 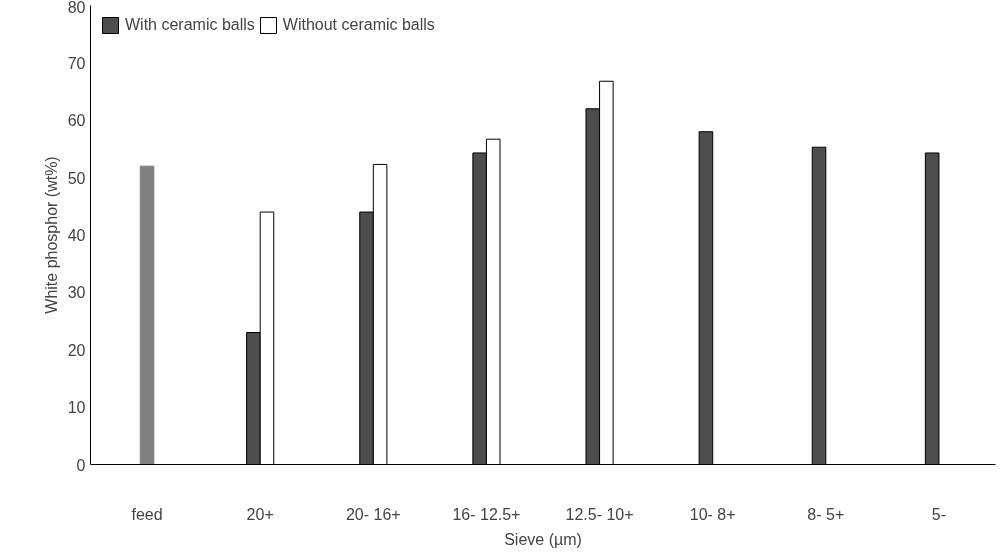 What do you see at coordinates (147, 514) in the screenshot?
I see `x-tick-label: feed` at bounding box center [147, 514].